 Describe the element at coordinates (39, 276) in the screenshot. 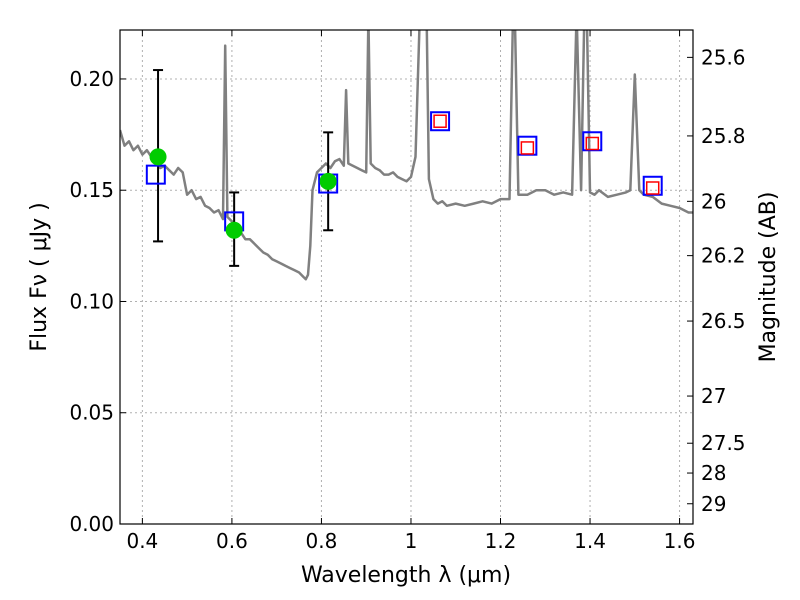

I see `y-axis-title-left: Flux Fν ( μJy )` at that location.